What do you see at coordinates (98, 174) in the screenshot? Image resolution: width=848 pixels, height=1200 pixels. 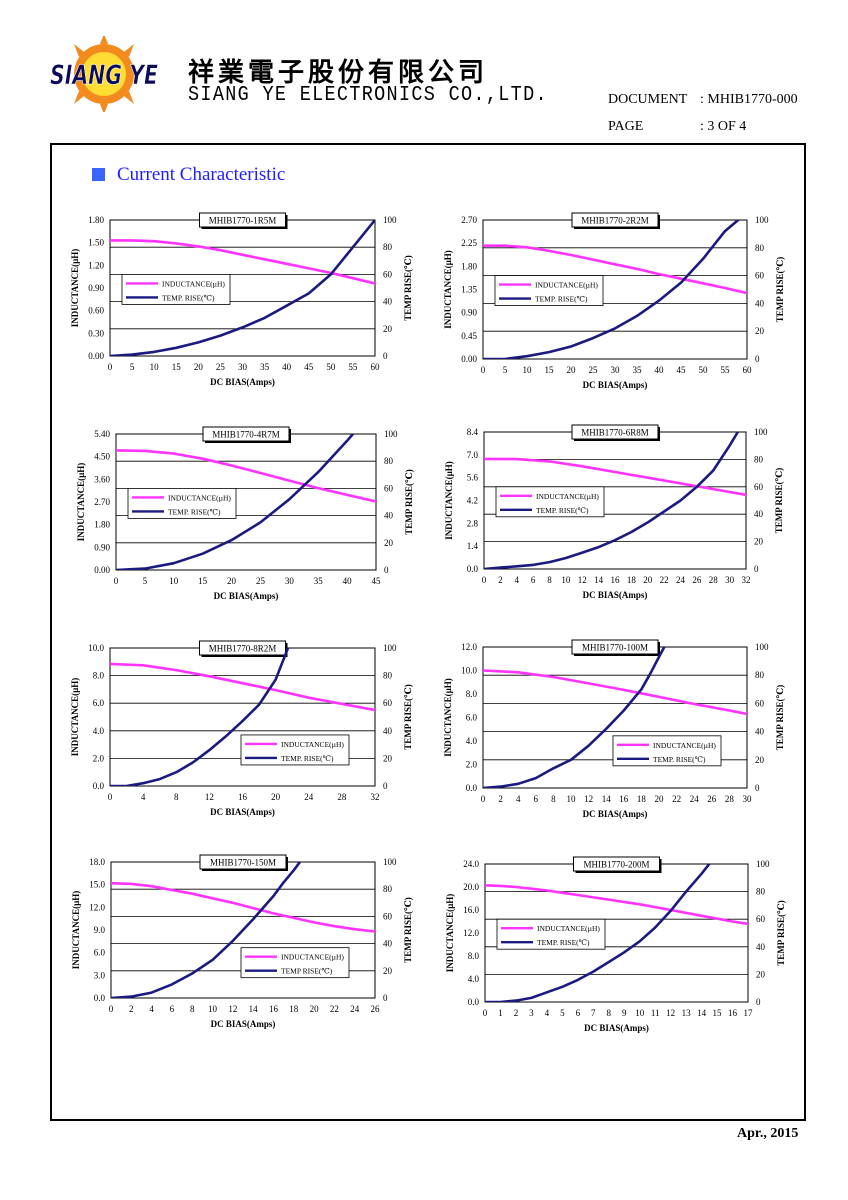 I see `section-square-icon` at bounding box center [98, 174].